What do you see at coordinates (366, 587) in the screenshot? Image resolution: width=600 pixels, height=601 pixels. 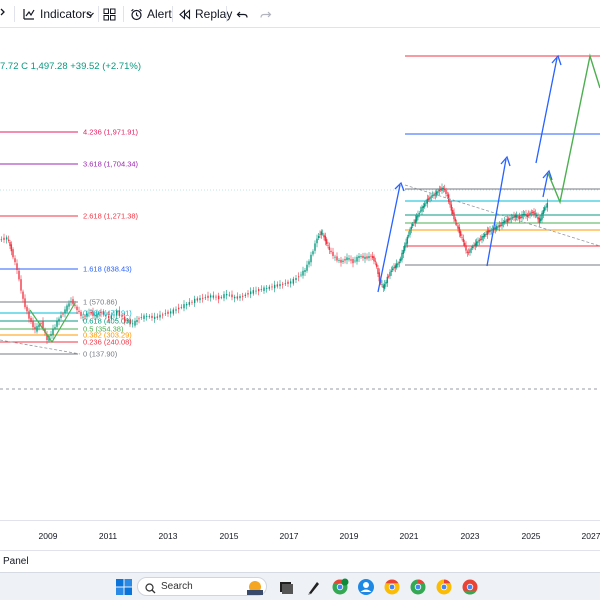 I see `profile-icon` at bounding box center [366, 587].